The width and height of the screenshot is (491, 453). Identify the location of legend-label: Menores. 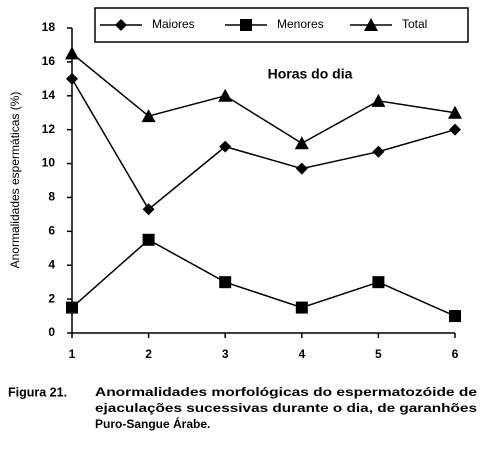
(300, 24).